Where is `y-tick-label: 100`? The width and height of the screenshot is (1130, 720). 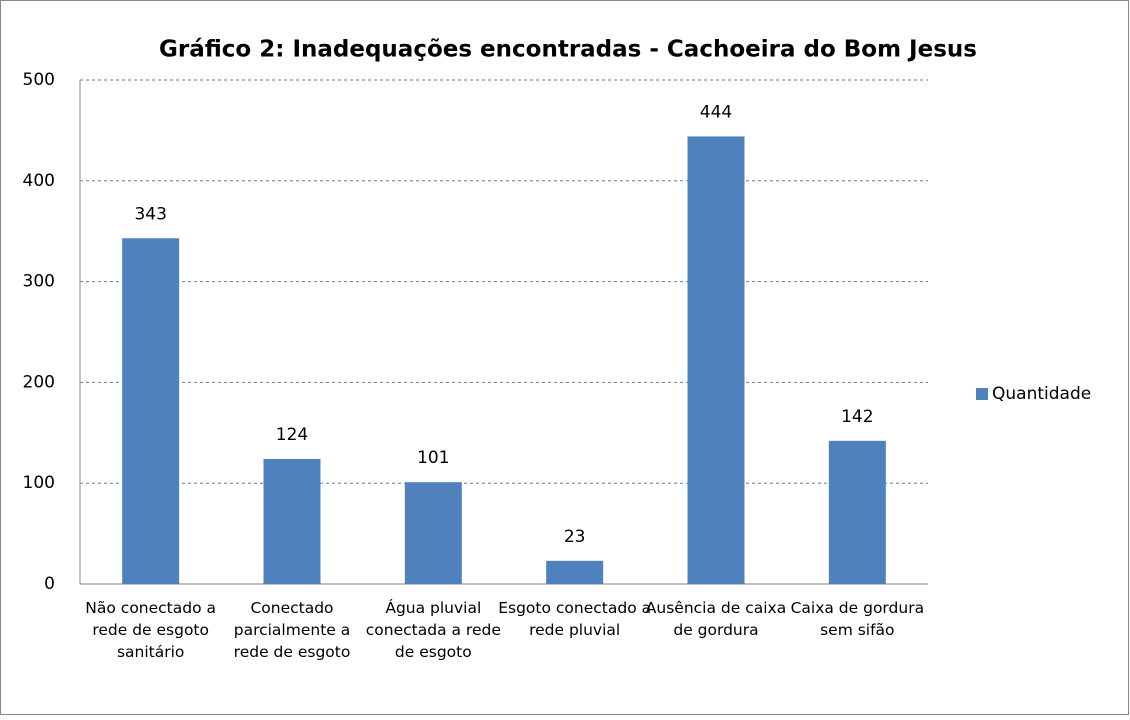 y-tick-label: 100 is located at coordinates (39, 483).